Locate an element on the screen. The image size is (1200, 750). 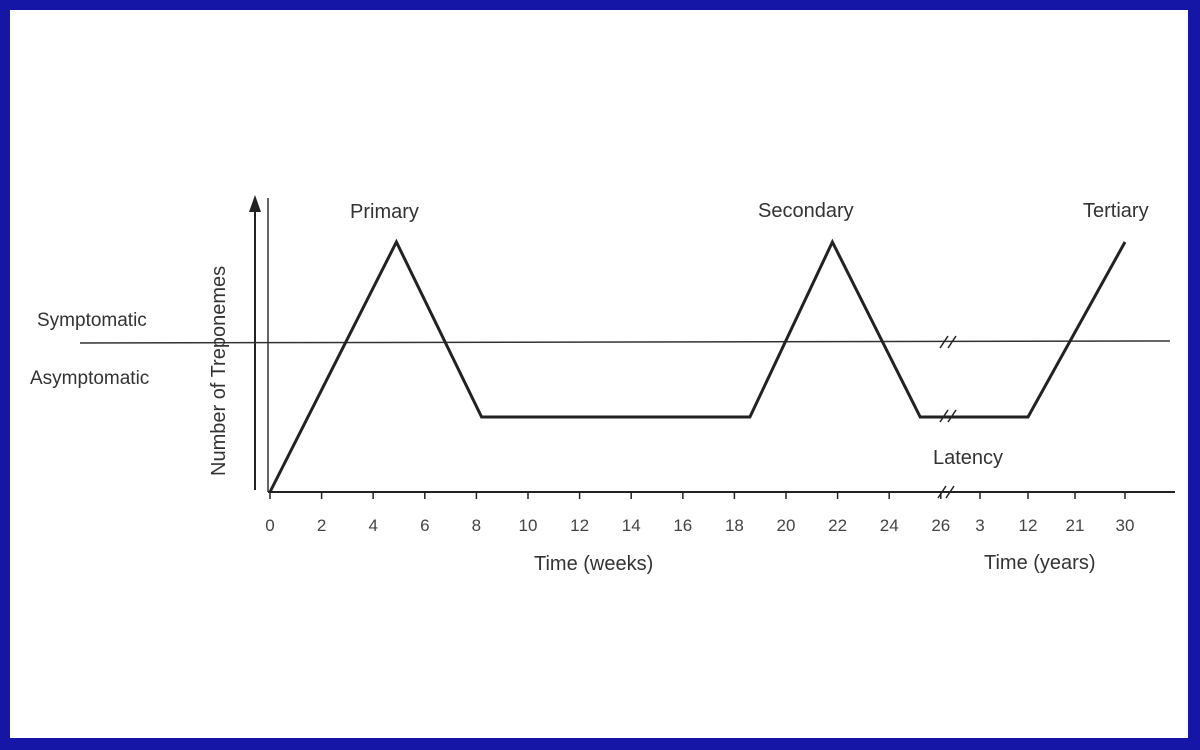
x-tick-label-weeks: 14 is located at coordinates (631, 525).